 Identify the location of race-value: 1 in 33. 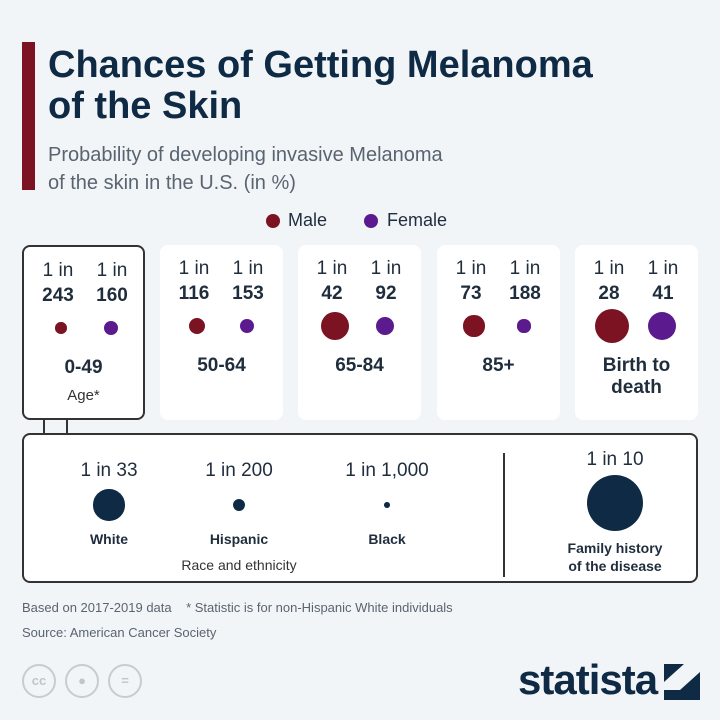
(109, 470).